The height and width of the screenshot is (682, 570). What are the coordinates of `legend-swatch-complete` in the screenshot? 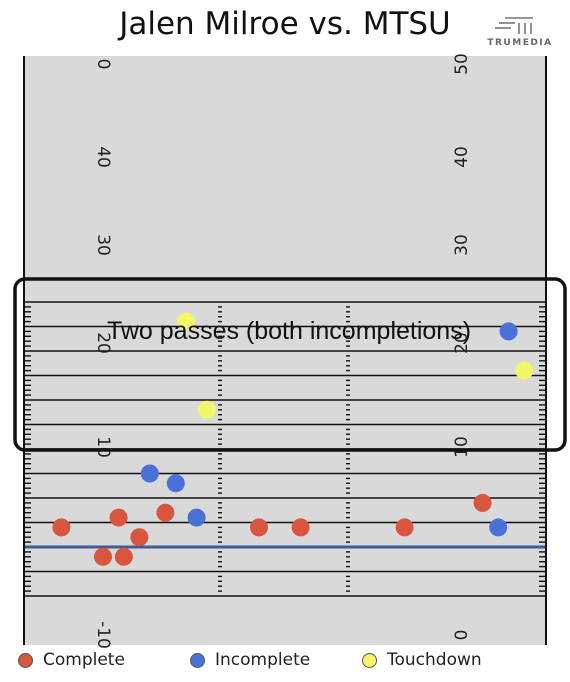 It's located at (25, 660).